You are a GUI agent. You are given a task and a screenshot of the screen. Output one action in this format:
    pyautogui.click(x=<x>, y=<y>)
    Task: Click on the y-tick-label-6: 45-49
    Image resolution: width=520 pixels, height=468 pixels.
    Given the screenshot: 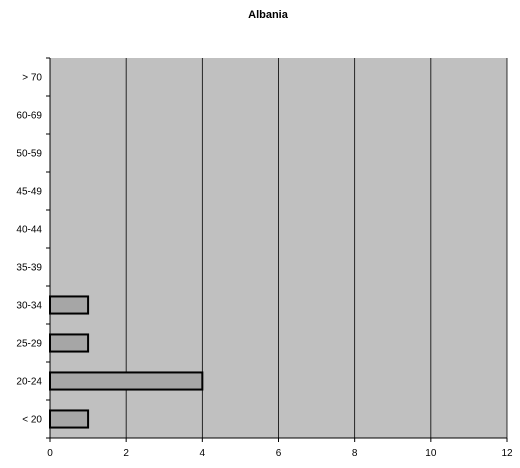 What is the action you would take?
    pyautogui.click(x=29, y=192)
    